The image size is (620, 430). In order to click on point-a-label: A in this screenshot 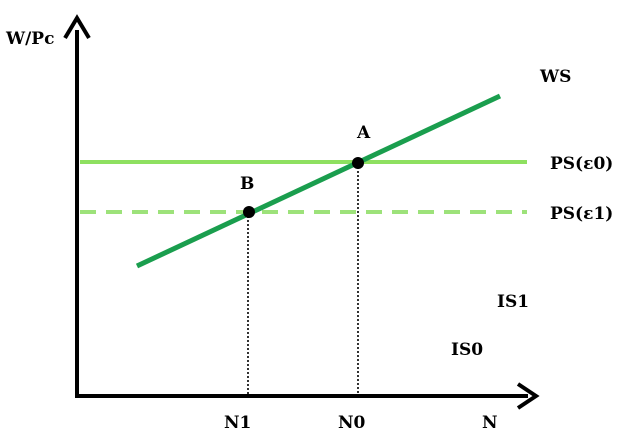, I will do `click(363, 133)`.